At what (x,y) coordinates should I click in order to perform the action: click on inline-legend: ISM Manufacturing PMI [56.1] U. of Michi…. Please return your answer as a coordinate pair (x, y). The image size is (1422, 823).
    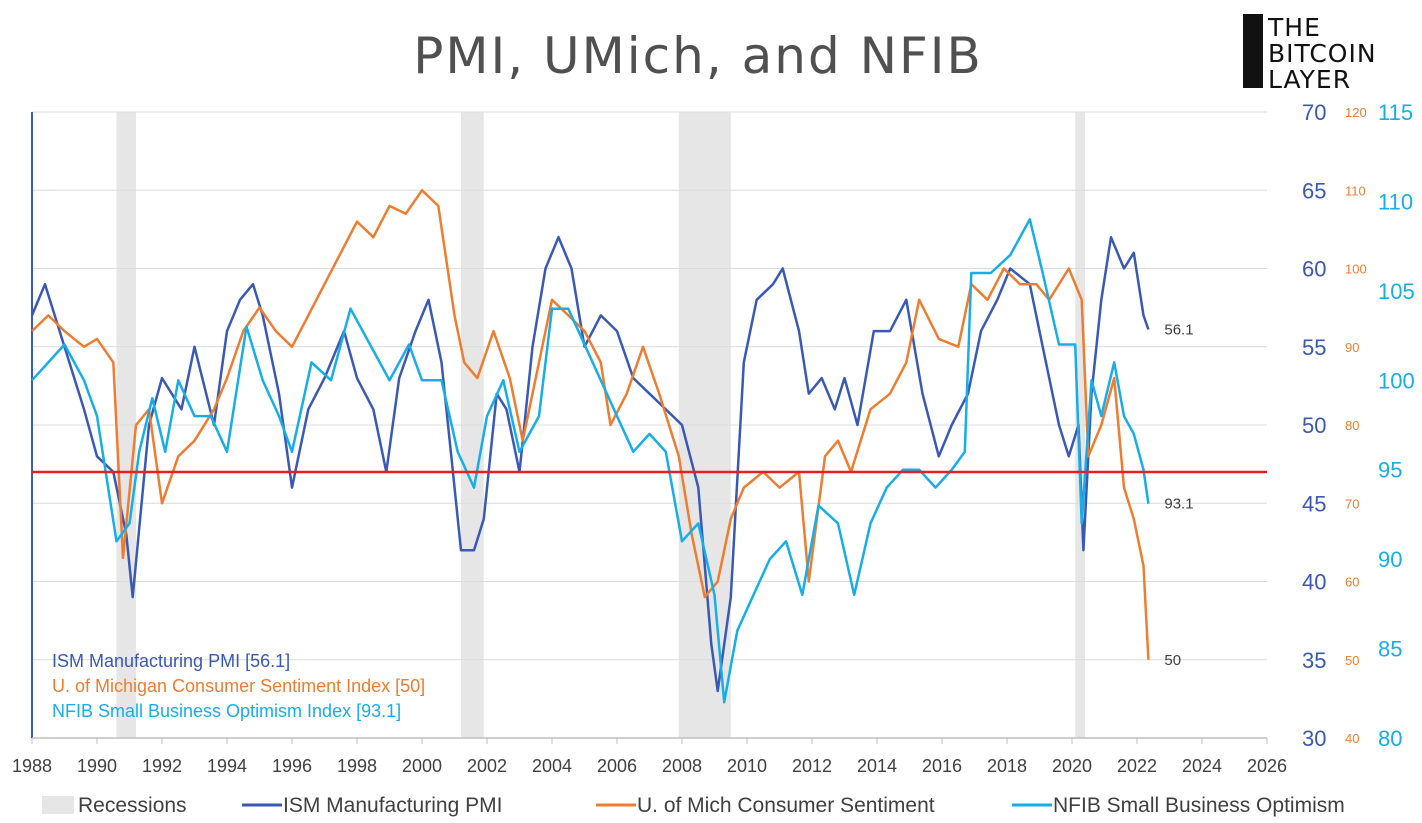
    Looking at the image, I should click on (238, 686).